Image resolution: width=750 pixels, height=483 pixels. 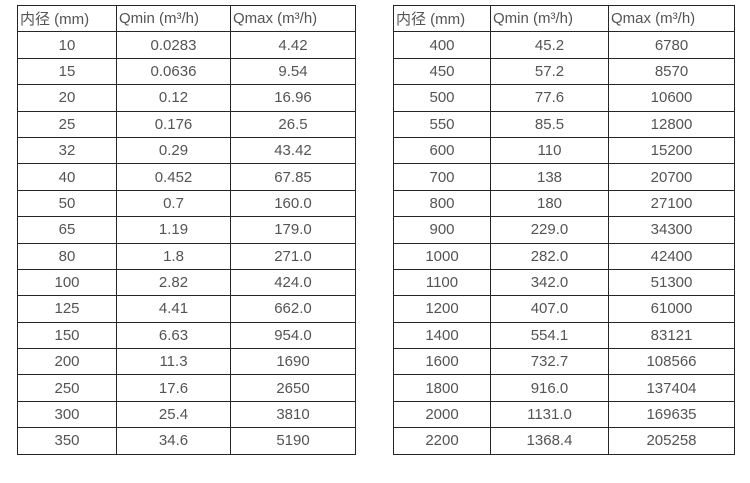 What do you see at coordinates (186, 414) in the screenshot?
I see `table-row: 300 25.4 3810` at bounding box center [186, 414].